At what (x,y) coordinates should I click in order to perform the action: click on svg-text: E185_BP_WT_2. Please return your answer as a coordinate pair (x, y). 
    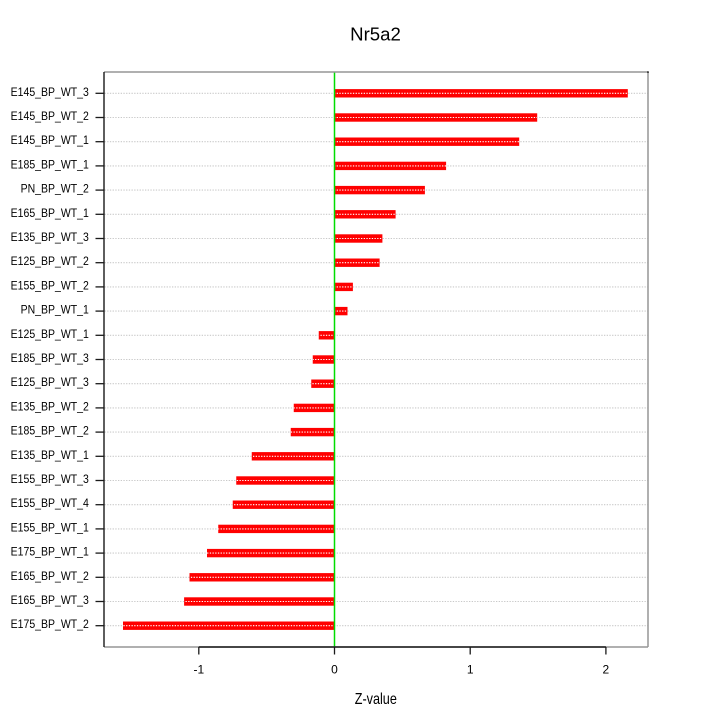
    Looking at the image, I should click on (50, 431).